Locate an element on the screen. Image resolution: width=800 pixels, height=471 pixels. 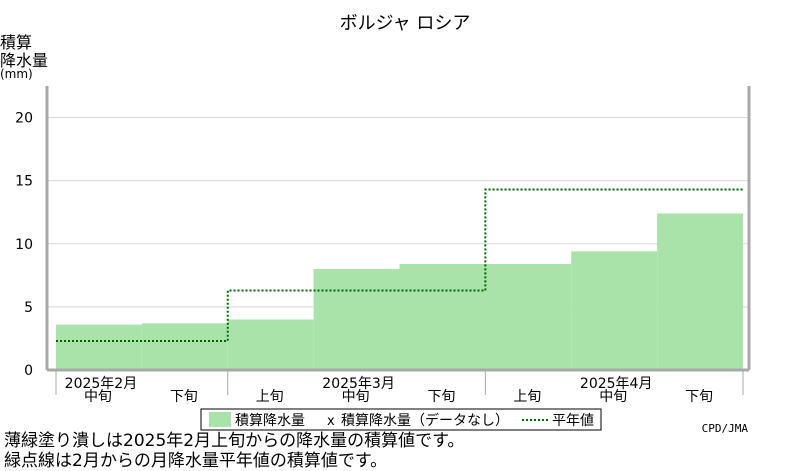
y-tick-5: 5 is located at coordinates (28, 308).